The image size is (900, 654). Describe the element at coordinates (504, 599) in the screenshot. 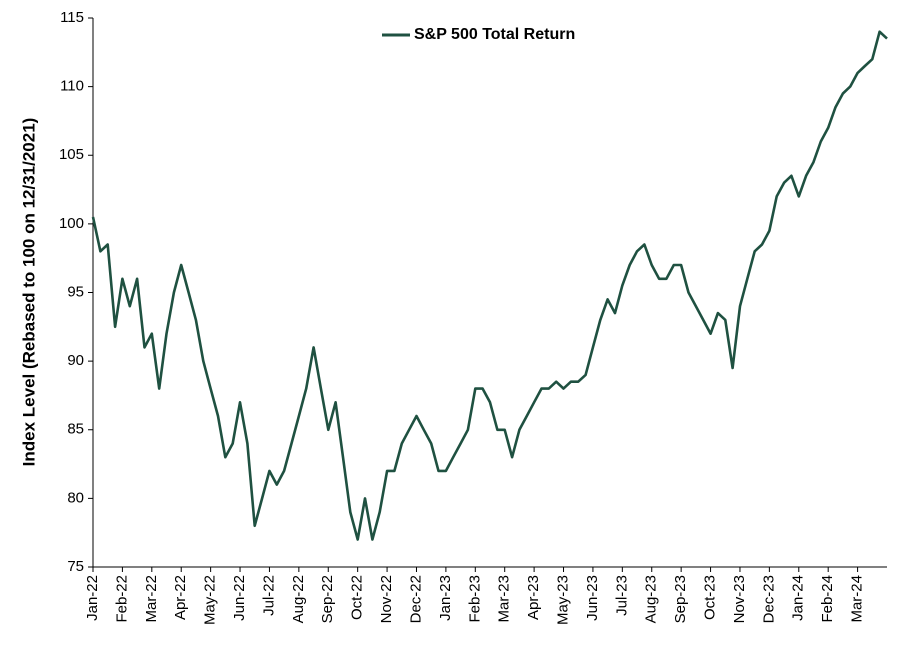

I see `x-tick-label: Mar-23` at that location.